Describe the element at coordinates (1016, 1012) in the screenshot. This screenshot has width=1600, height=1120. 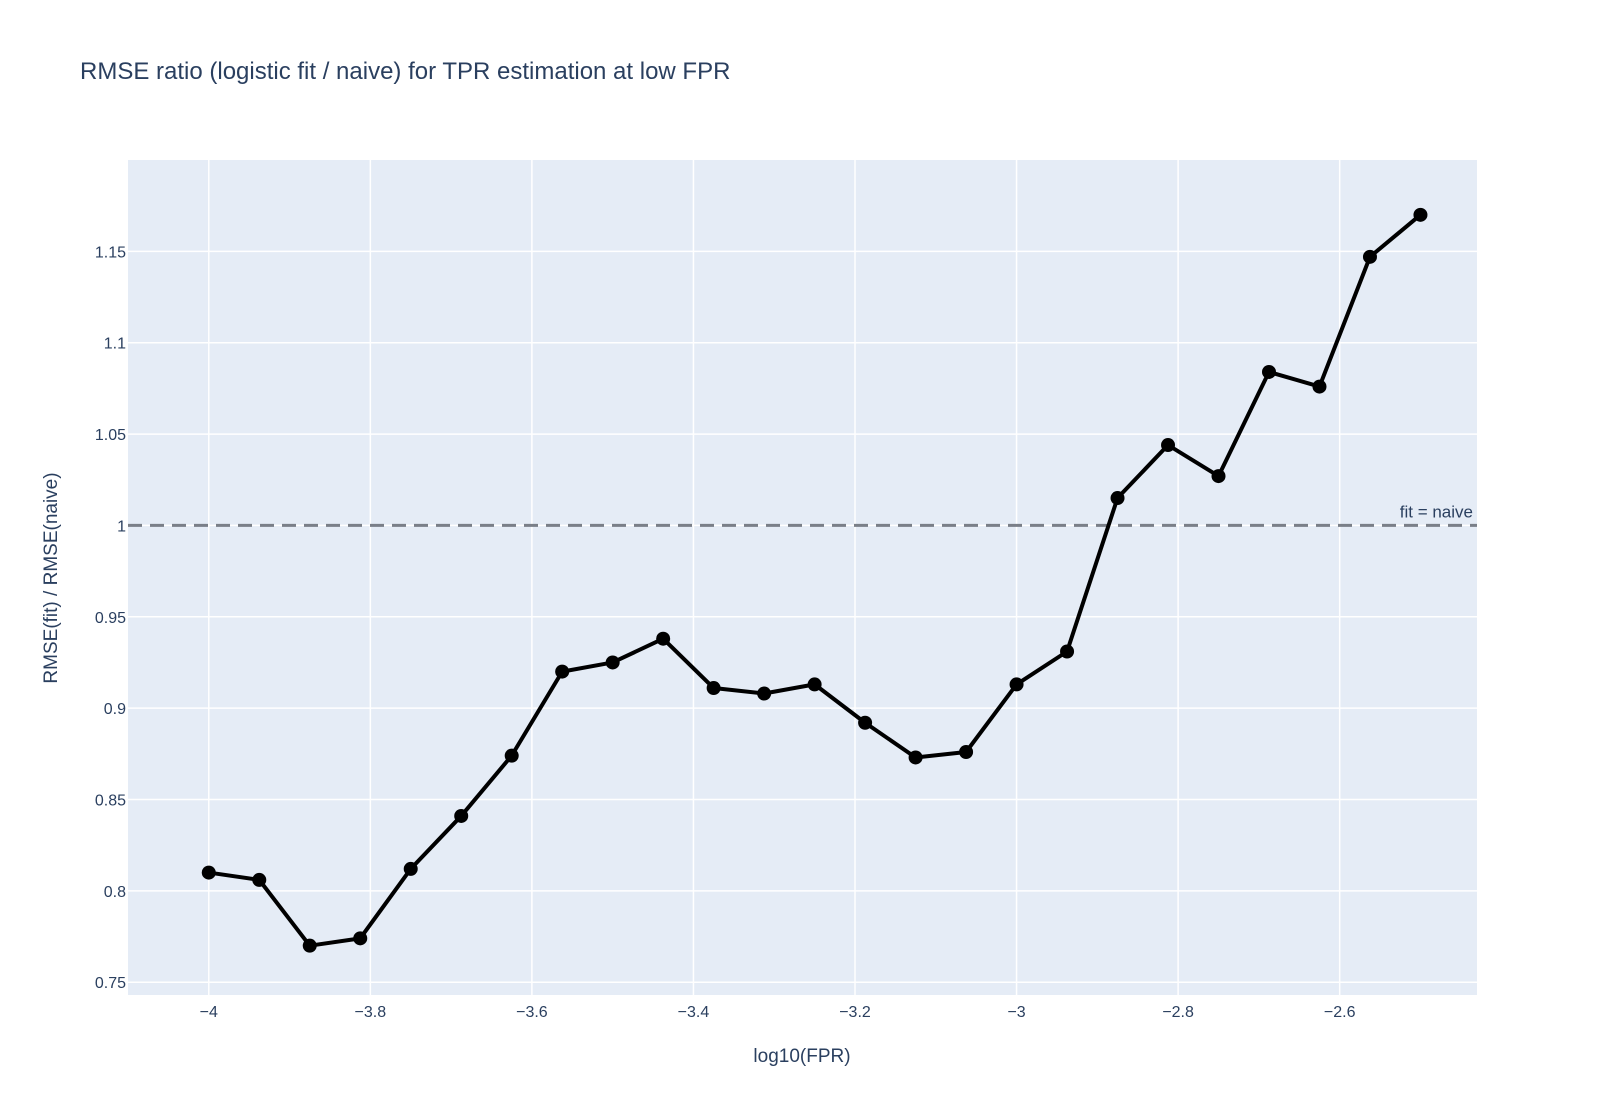
I see `x-tick-label: −3` at that location.